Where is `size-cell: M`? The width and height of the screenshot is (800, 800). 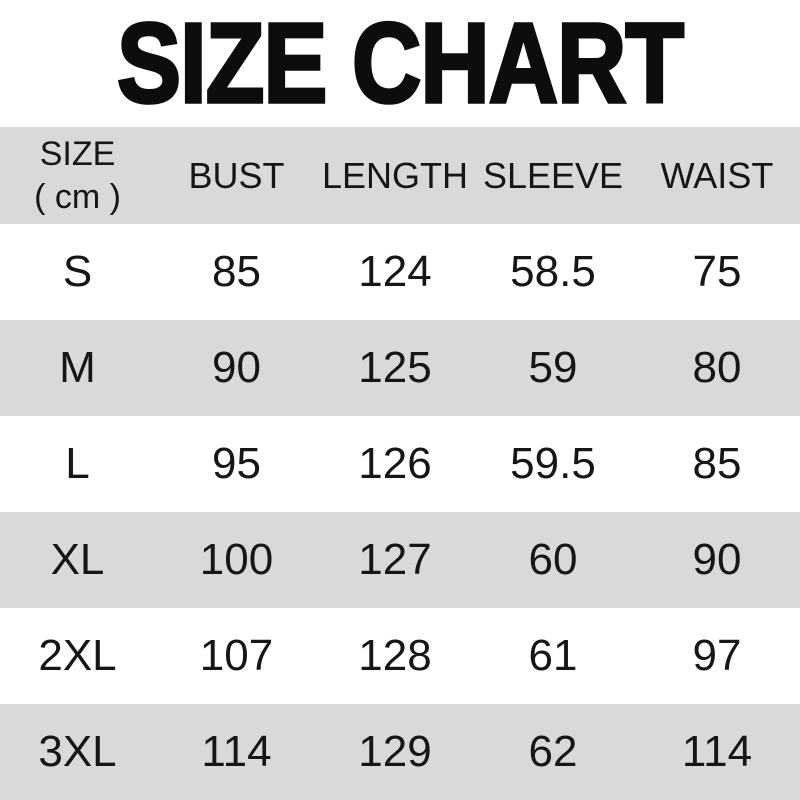 size-cell: M is located at coordinates (77, 367).